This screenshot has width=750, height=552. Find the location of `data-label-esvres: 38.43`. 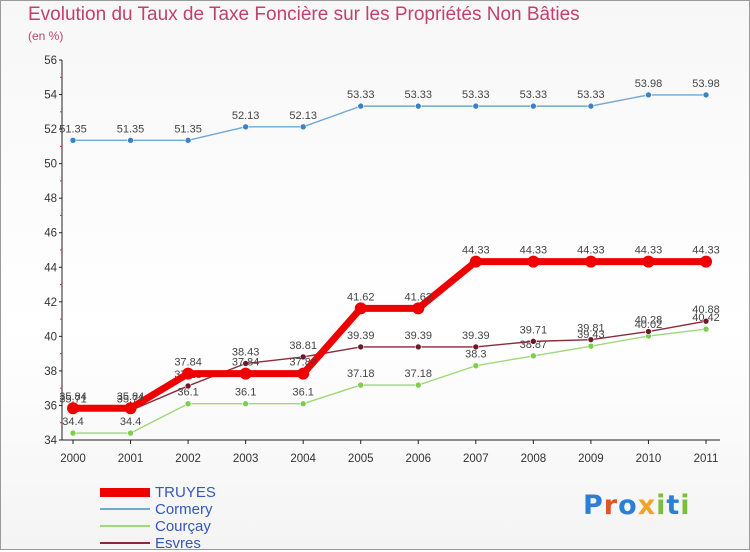

data-label-esvres: 38.43 is located at coordinates (246, 352).